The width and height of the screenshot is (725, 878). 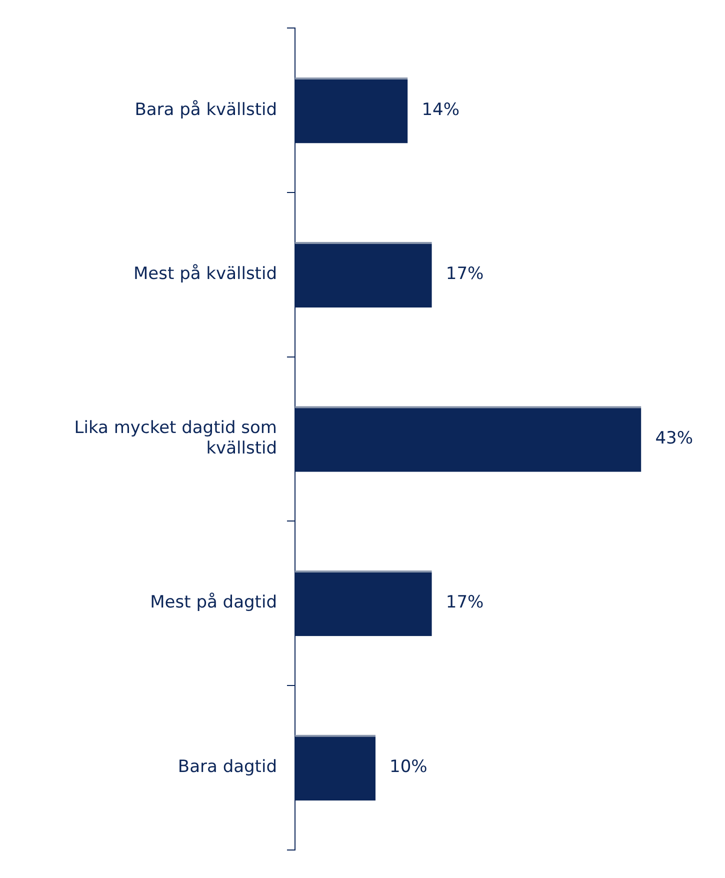 I want to click on data-label: 43%, so click(x=674, y=438).